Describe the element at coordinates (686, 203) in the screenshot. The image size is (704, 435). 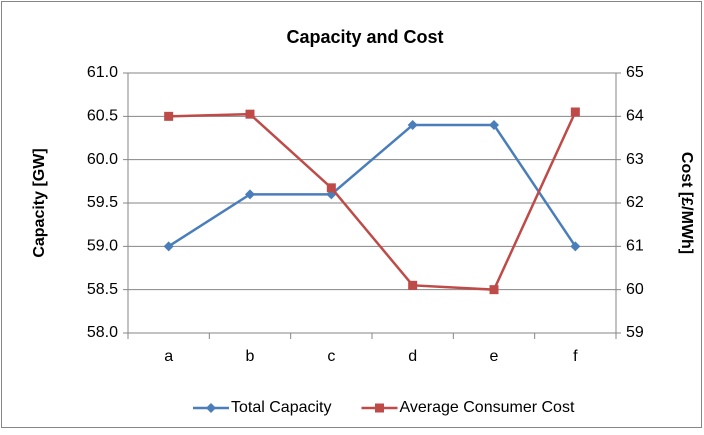
I see `y2-axis-title: Cost [£/MWh]` at that location.